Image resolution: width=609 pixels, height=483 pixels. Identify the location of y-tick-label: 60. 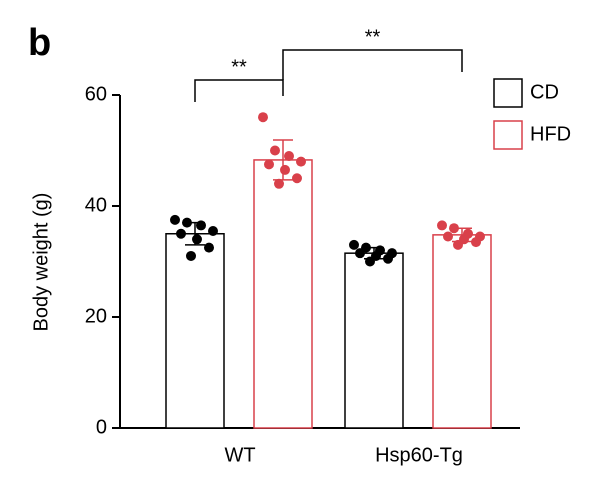
(96, 94).